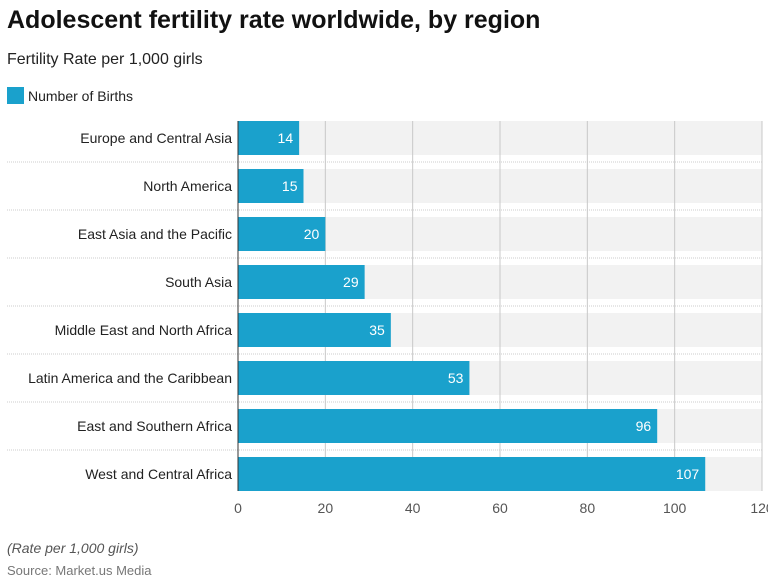  Describe the element at coordinates (187, 186) in the screenshot. I see `category-label: North America` at that location.